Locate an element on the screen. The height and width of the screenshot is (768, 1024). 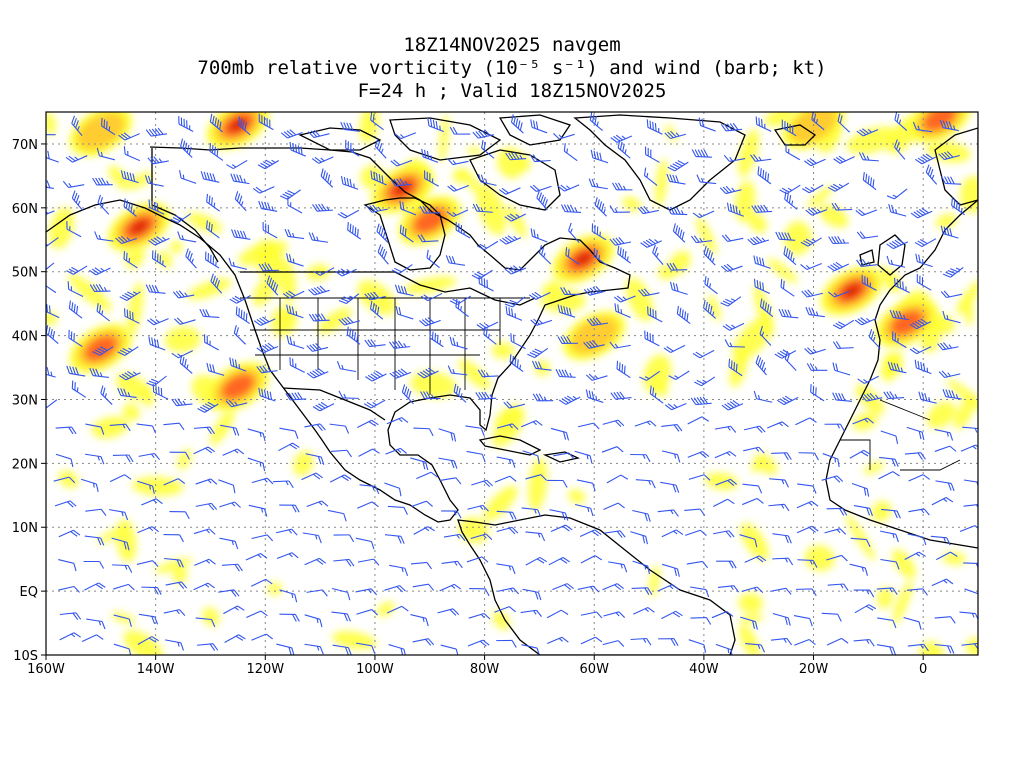
scandinavia is located at coordinates (956, 166).